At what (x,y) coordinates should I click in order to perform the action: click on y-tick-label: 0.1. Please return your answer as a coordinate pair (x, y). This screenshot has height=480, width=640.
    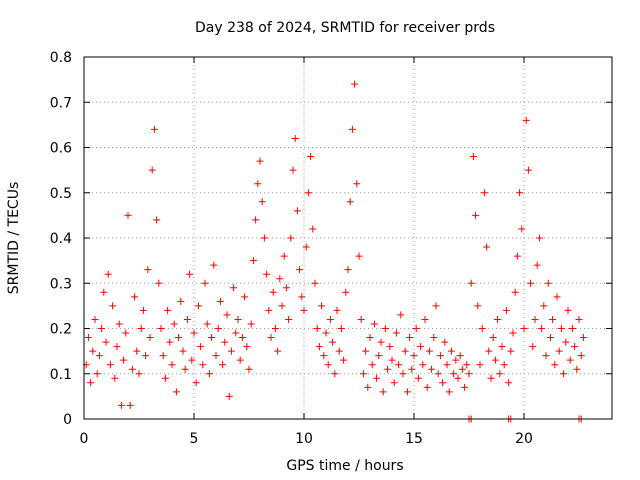
    Looking at the image, I should click on (61, 375).